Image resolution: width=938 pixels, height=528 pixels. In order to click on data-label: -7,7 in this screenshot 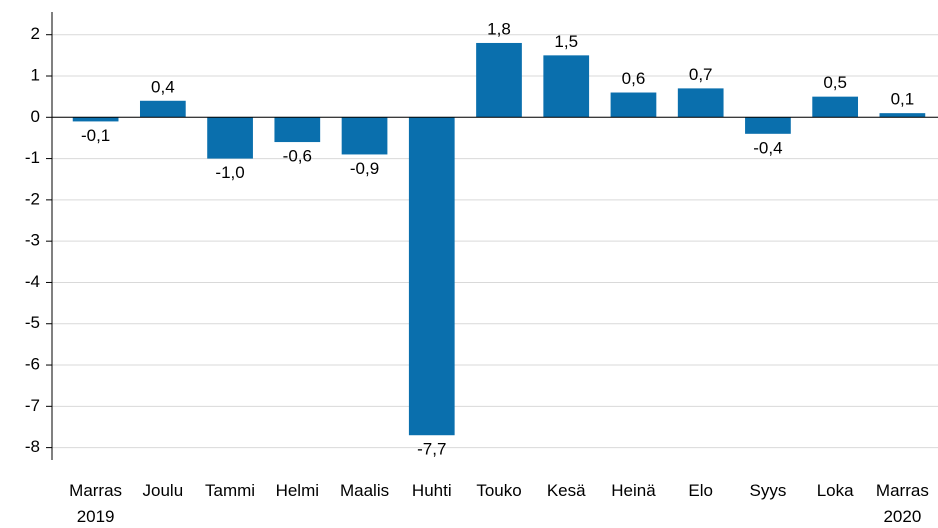, I will do `click(431, 449)`.